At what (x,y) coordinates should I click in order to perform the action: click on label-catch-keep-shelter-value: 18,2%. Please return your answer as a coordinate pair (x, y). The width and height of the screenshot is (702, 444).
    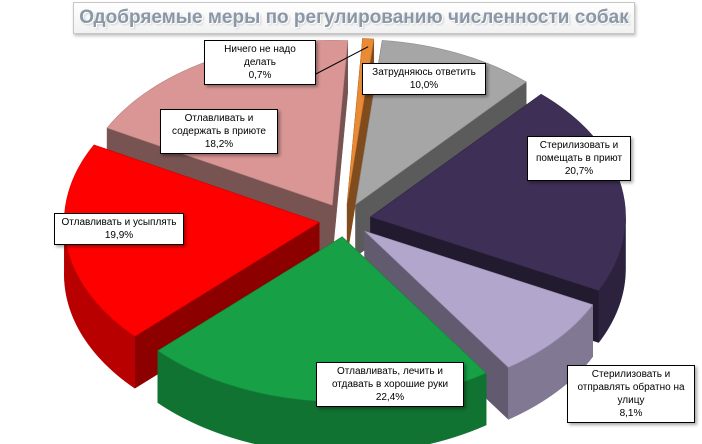
    Looking at the image, I should click on (219, 144).